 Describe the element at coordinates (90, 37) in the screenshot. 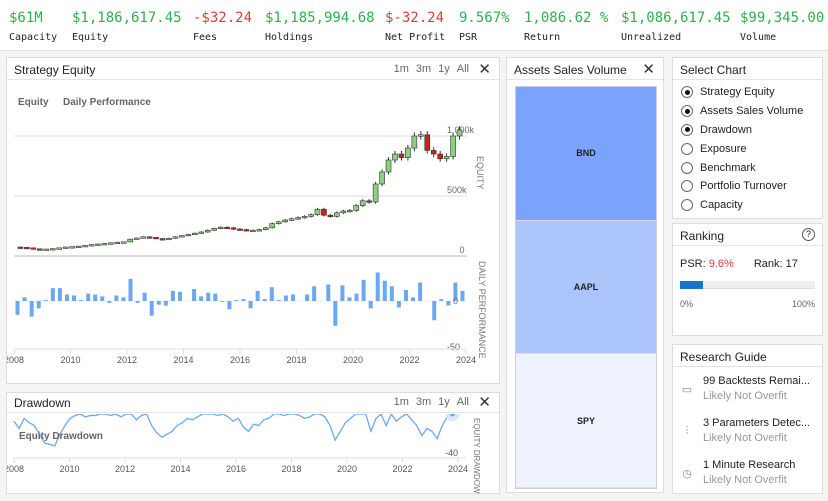

I see `stat-label: Equity` at that location.